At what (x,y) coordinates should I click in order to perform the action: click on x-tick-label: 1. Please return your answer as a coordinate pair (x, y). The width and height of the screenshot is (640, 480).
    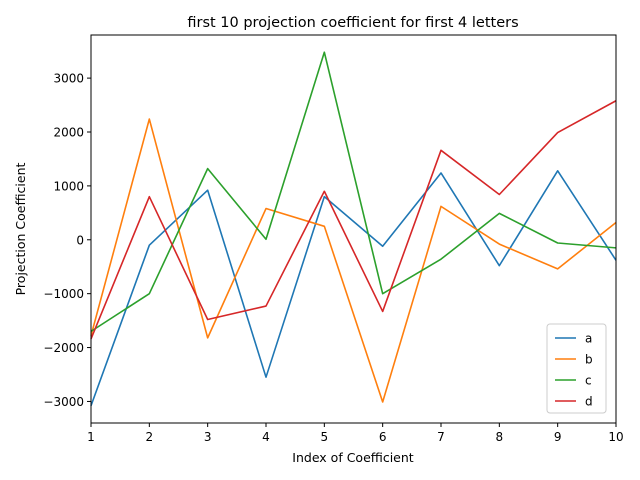
    Looking at the image, I should click on (91, 437).